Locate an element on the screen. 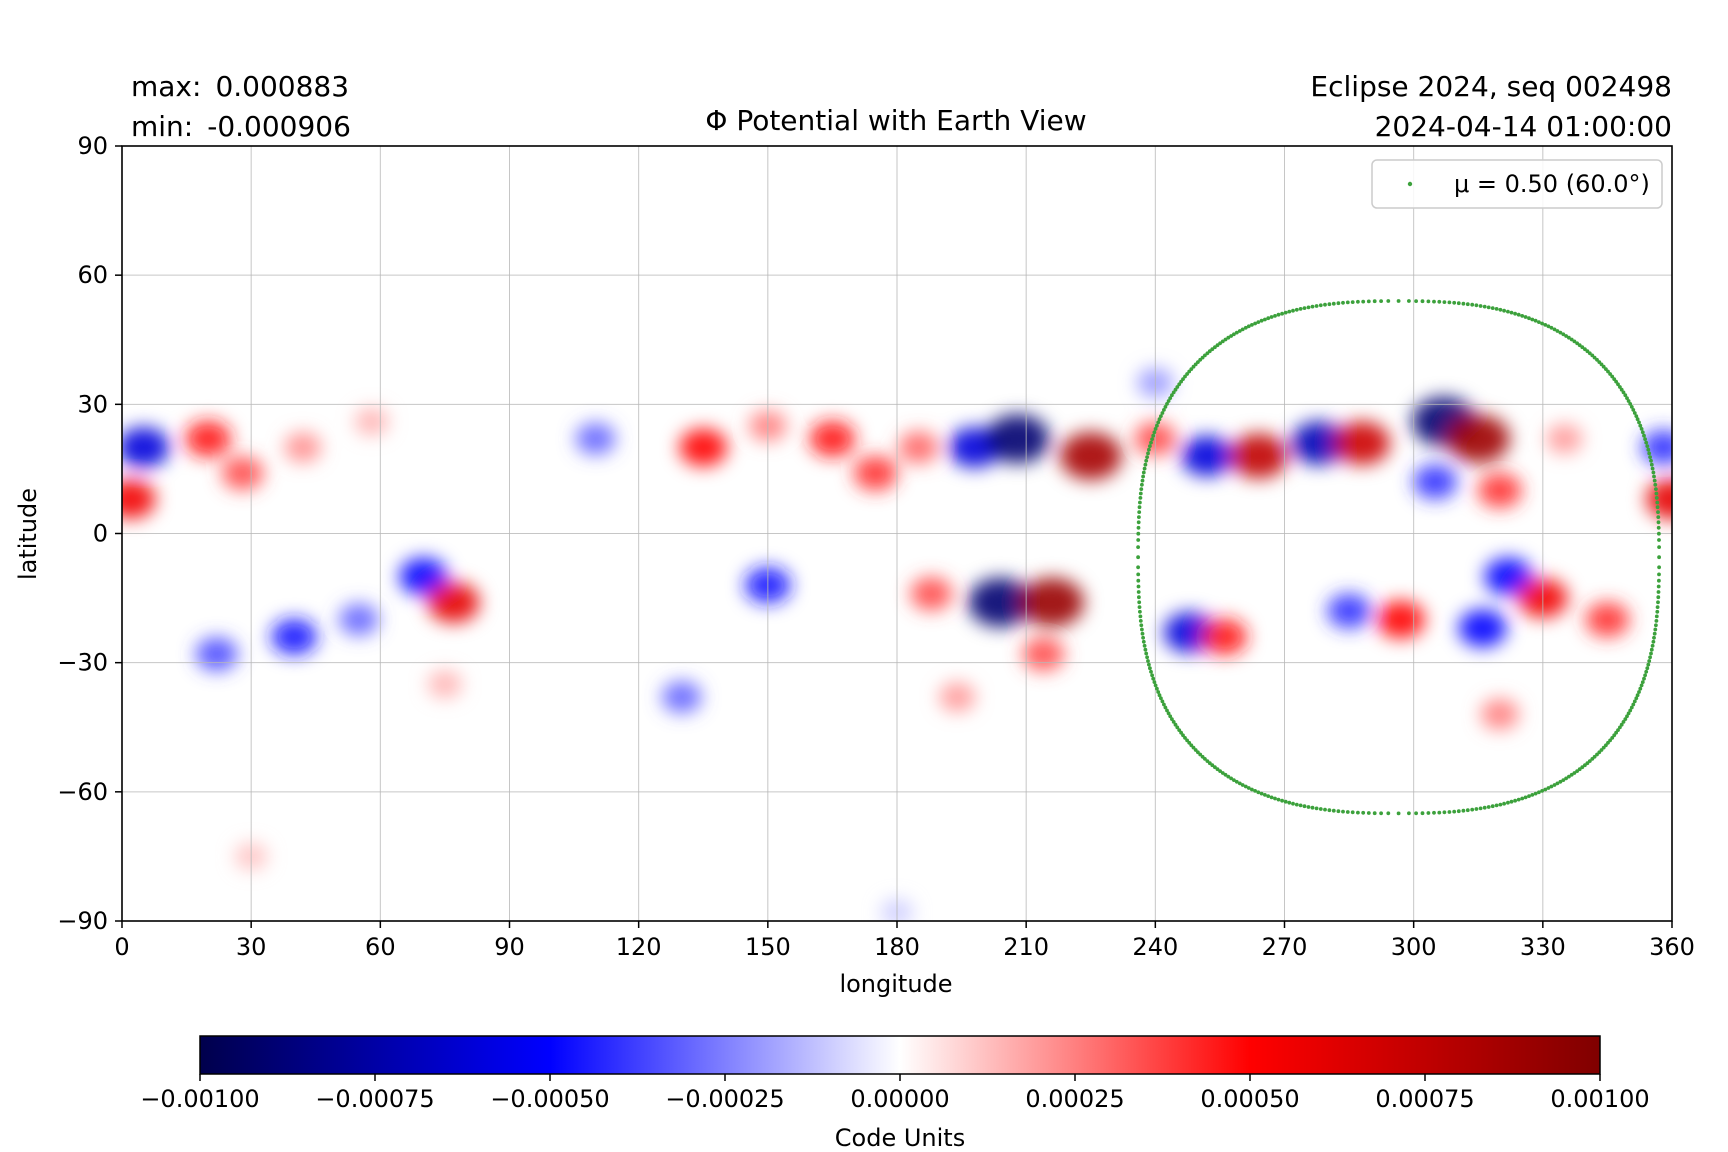  legend-box is located at coordinates (1517, 184).